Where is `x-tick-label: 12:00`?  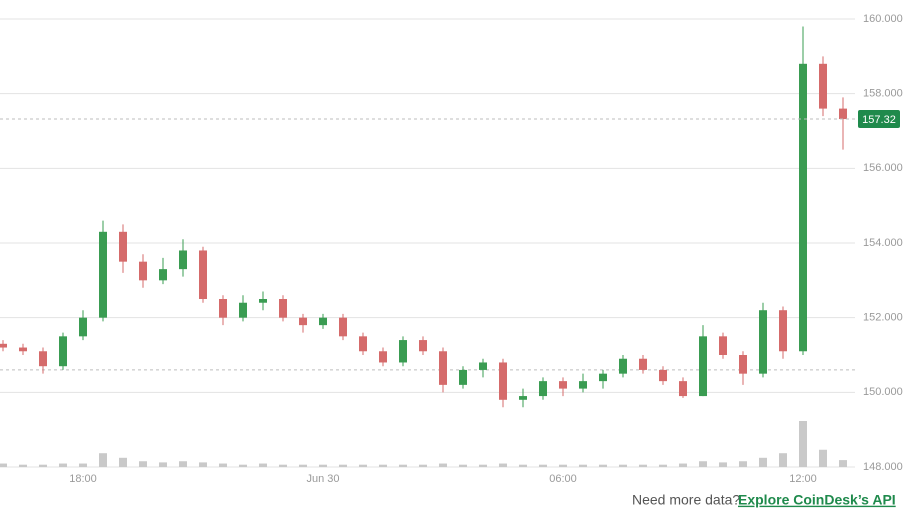
x-tick-label: 12:00 is located at coordinates (803, 479).